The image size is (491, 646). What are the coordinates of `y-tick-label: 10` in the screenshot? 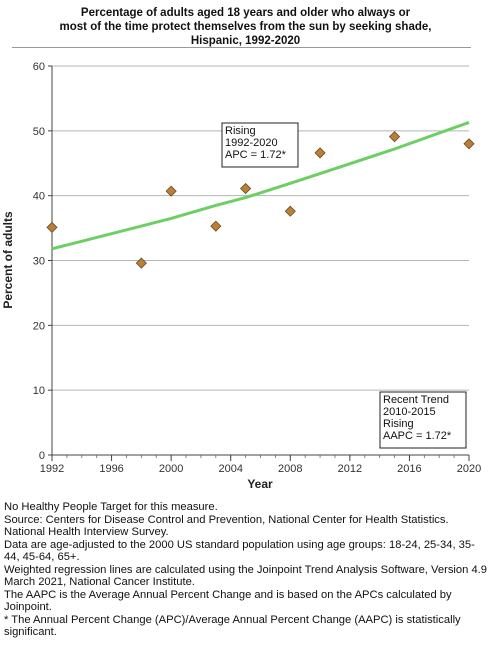 It's located at (39, 391).